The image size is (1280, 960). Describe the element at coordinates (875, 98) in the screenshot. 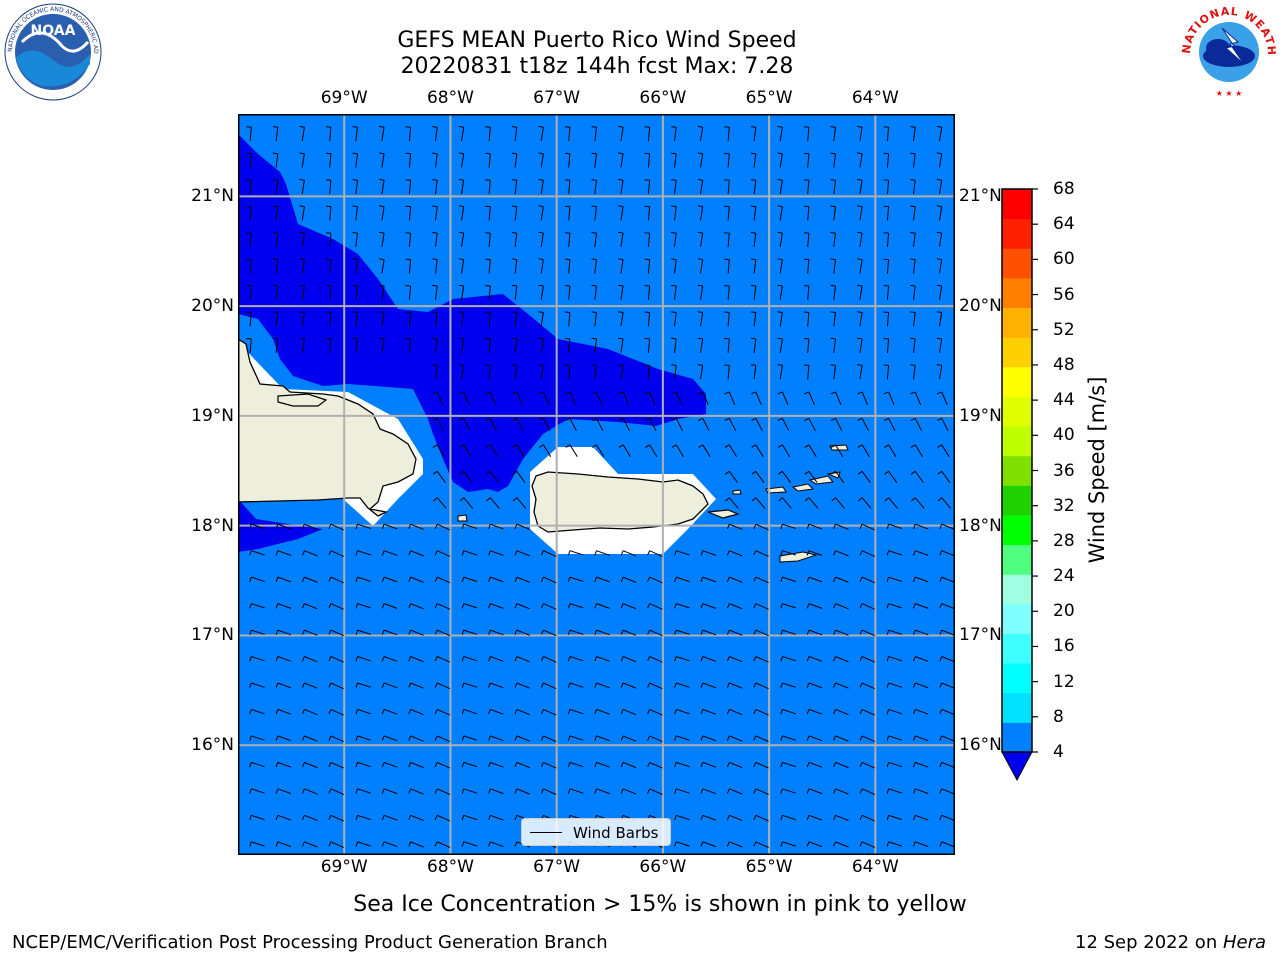

I see `lon-tick-label-top: 64°W` at that location.